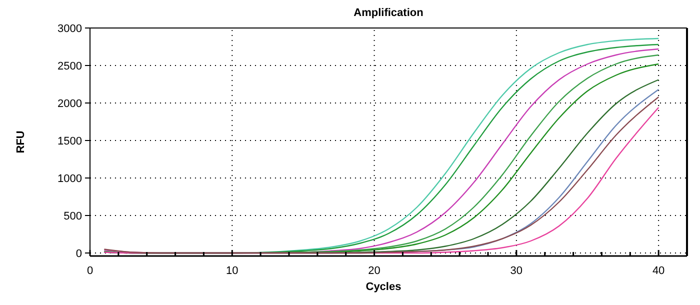  What do you see at coordinates (70, 29) in the screenshot?
I see `y-tick-label: 3000` at bounding box center [70, 29].